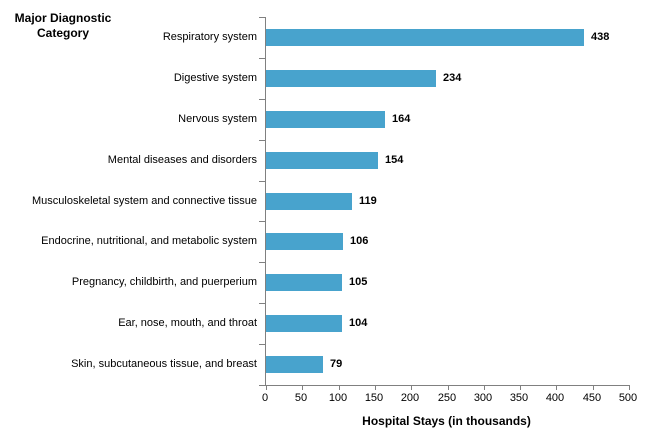 The image size is (657, 445). Describe the element at coordinates (336, 364) in the screenshot. I see `value-label: 79` at that location.